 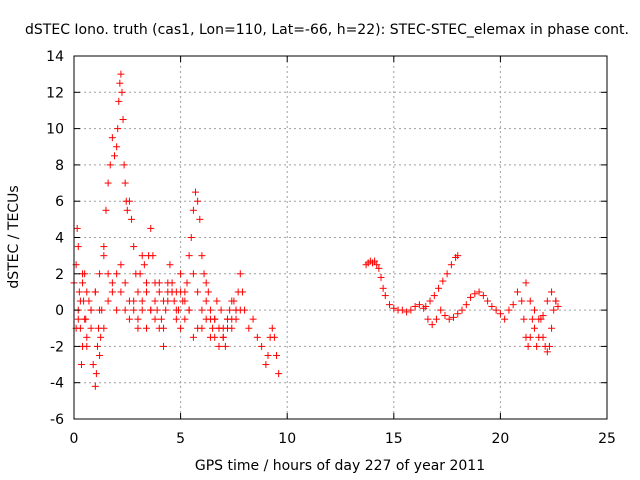 I want to click on y-tick-label: 4, so click(x=59, y=239).